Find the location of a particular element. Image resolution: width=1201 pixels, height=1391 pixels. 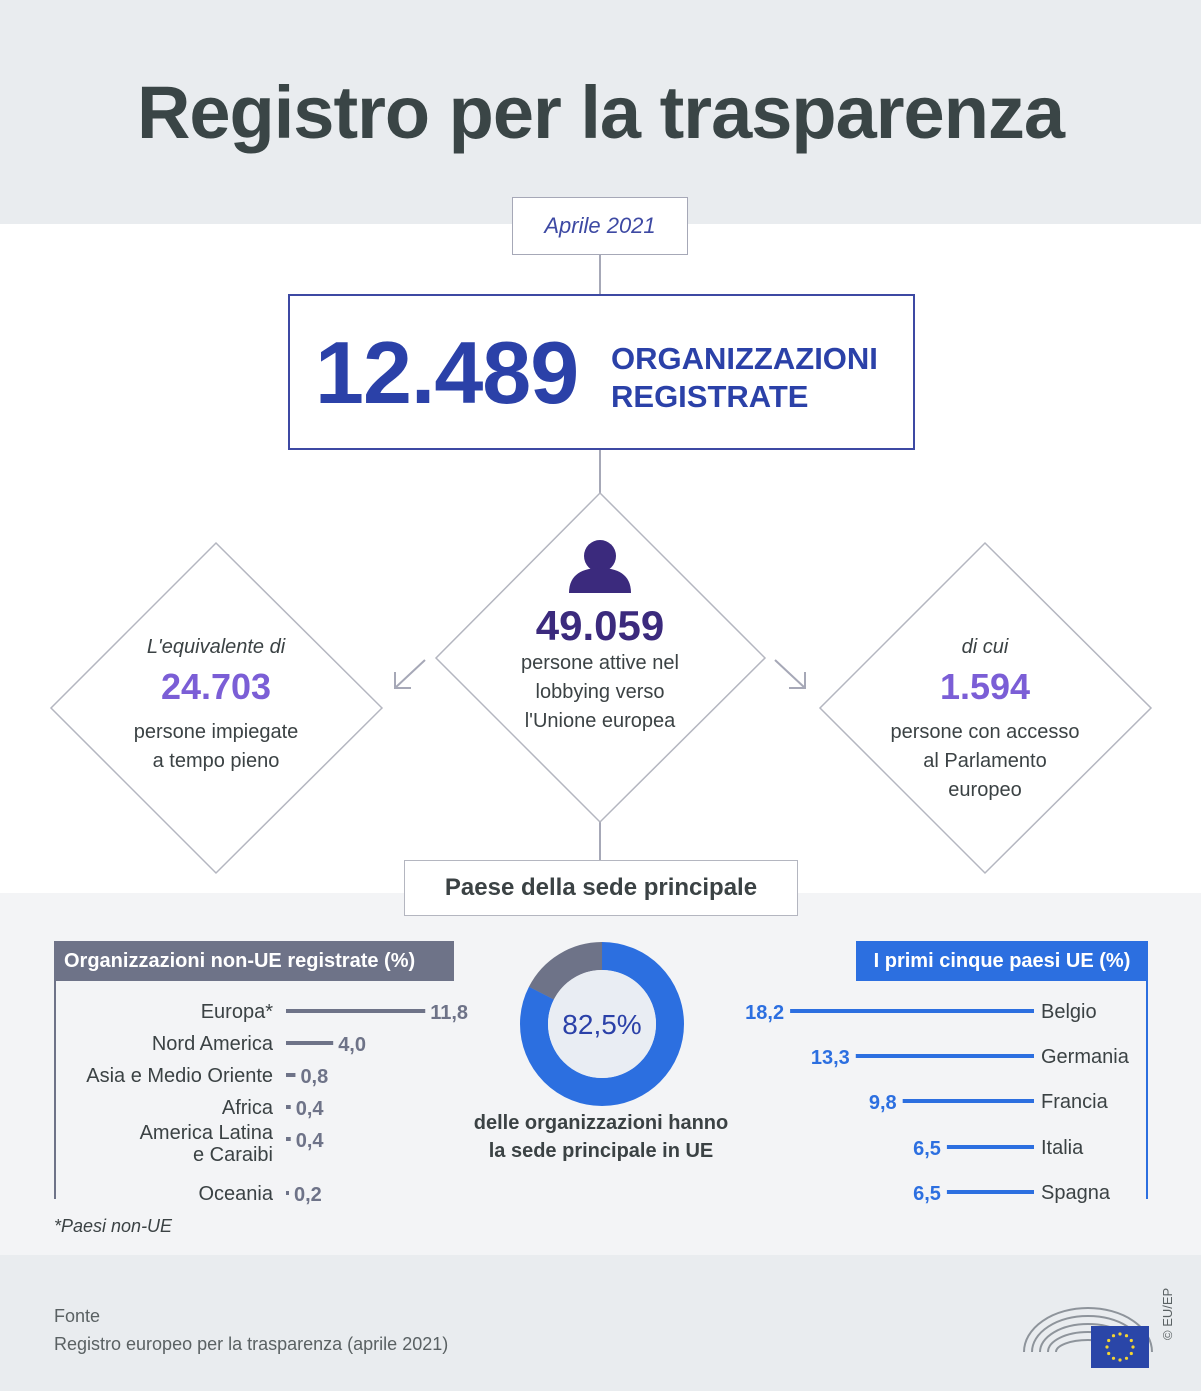

eu-category-label: Italia is located at coordinates (1062, 1148).